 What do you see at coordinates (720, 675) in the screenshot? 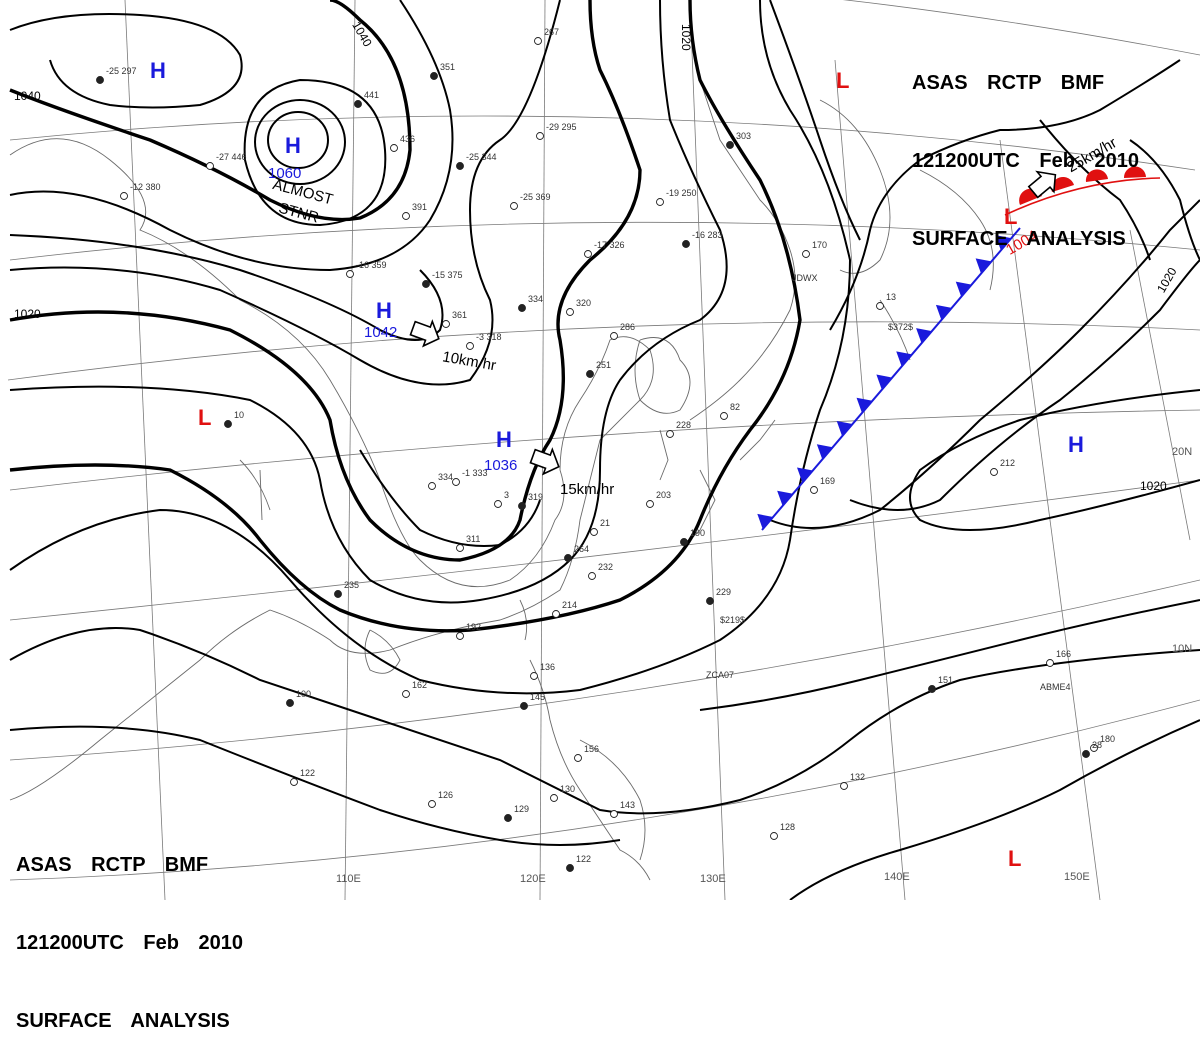
I see `station-id: ZCA07` at bounding box center [720, 675].